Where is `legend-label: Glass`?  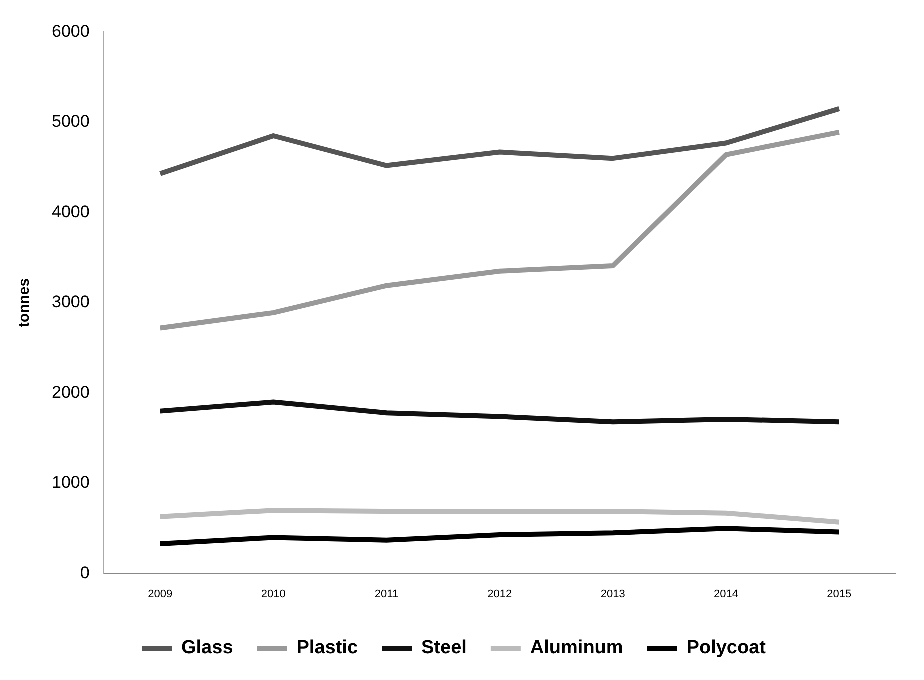 legend-label: Glass is located at coordinates (207, 648).